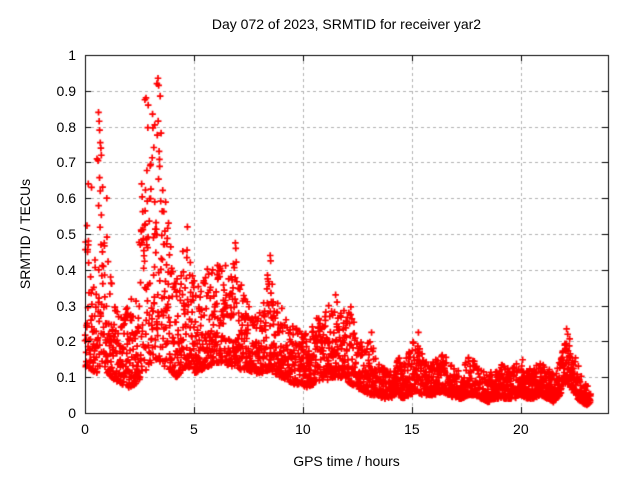 The image size is (640, 480). Describe the element at coordinates (521, 429) in the screenshot. I see `x-tick-label: 20` at that location.